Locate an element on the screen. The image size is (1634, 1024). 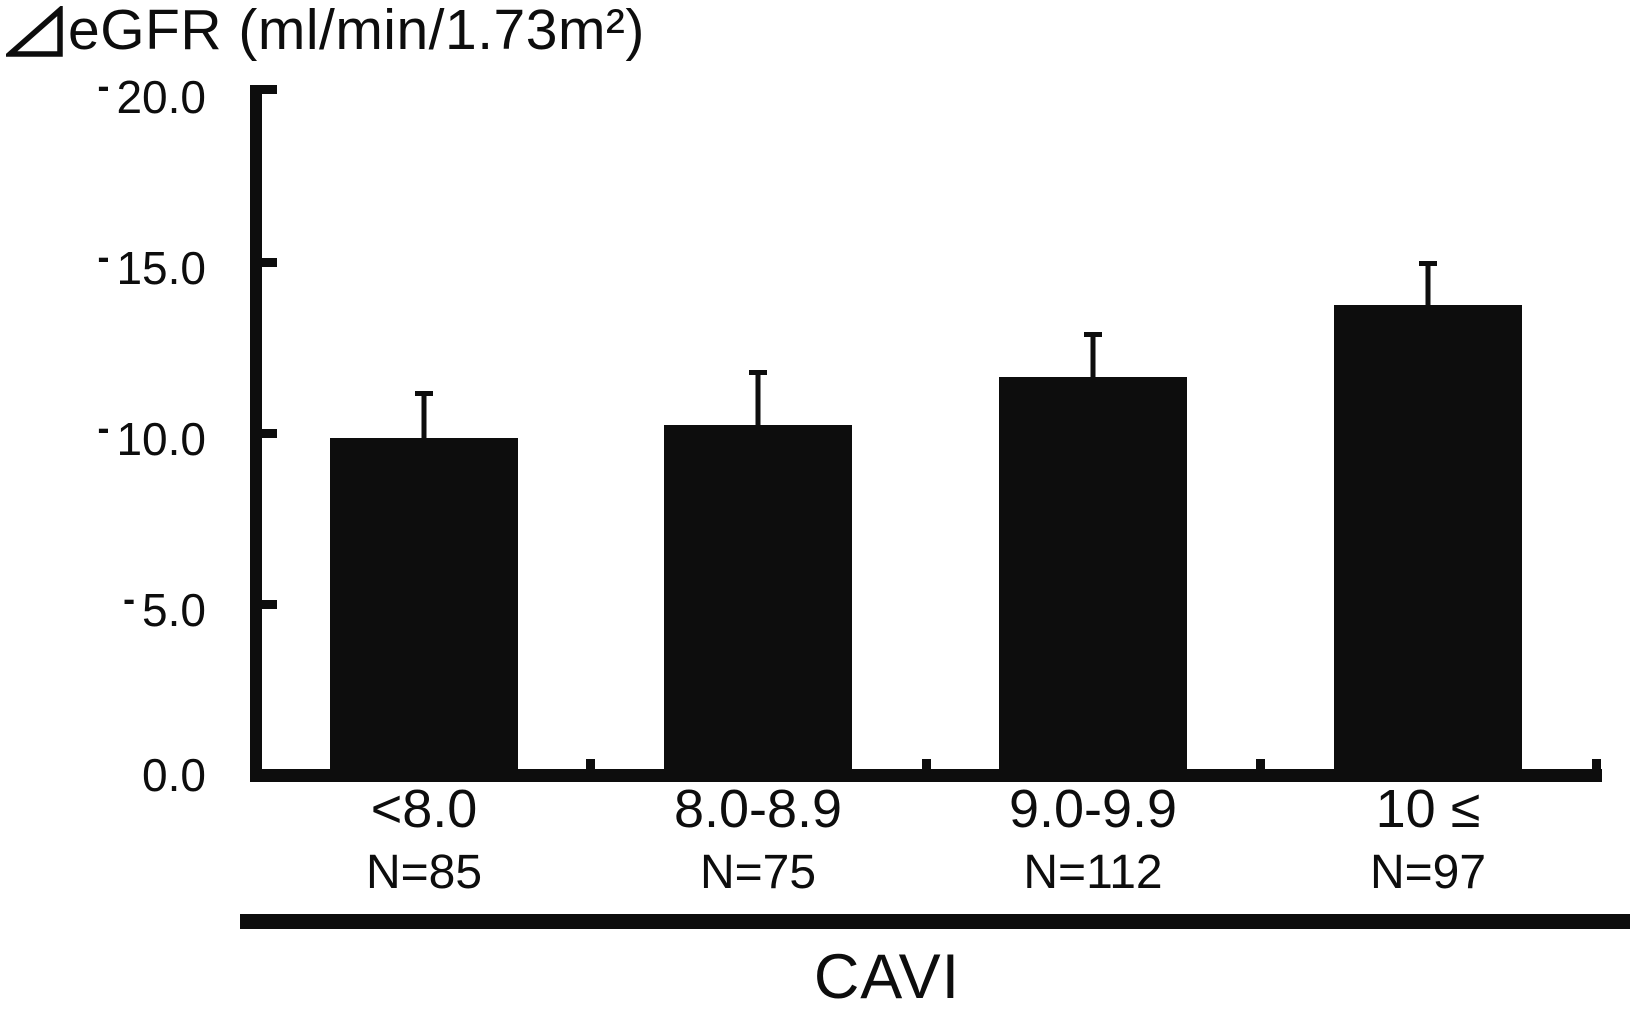
y-tick-label: 0.0 is located at coordinates (103, 775).